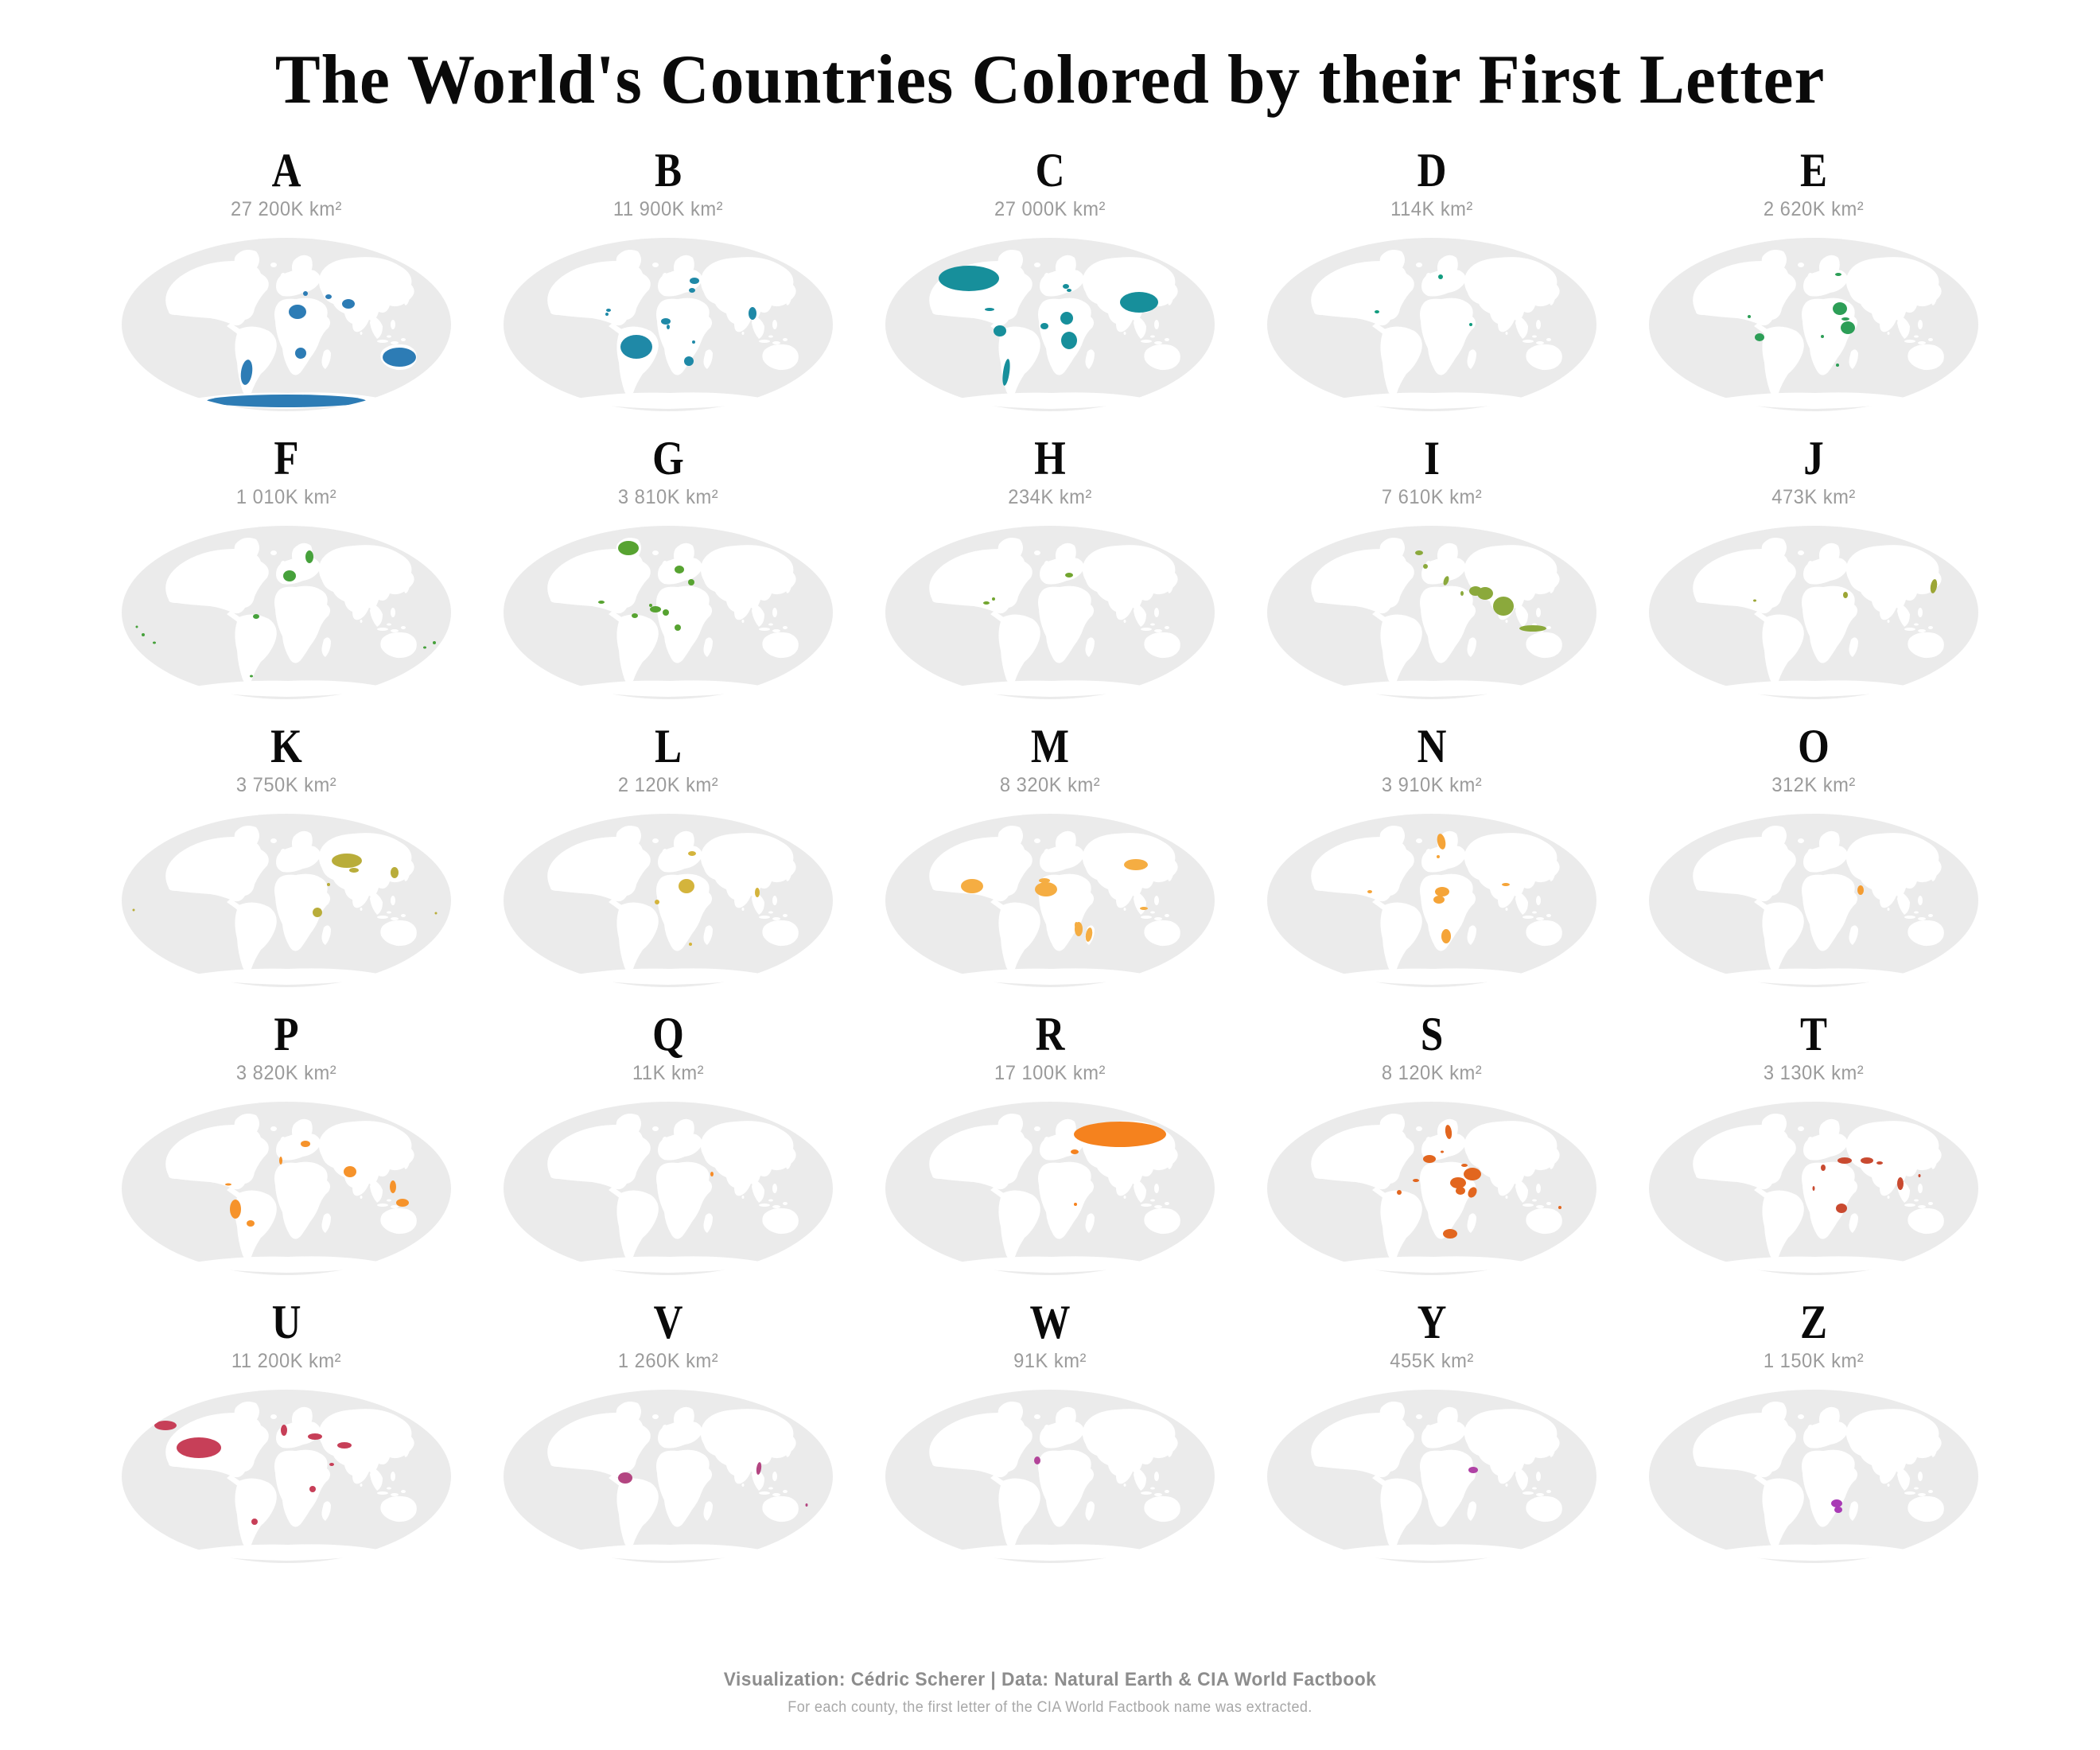 This screenshot has height=1750, width=2100. Describe the element at coordinates (1813, 612) in the screenshot. I see `world-map-J` at that location.